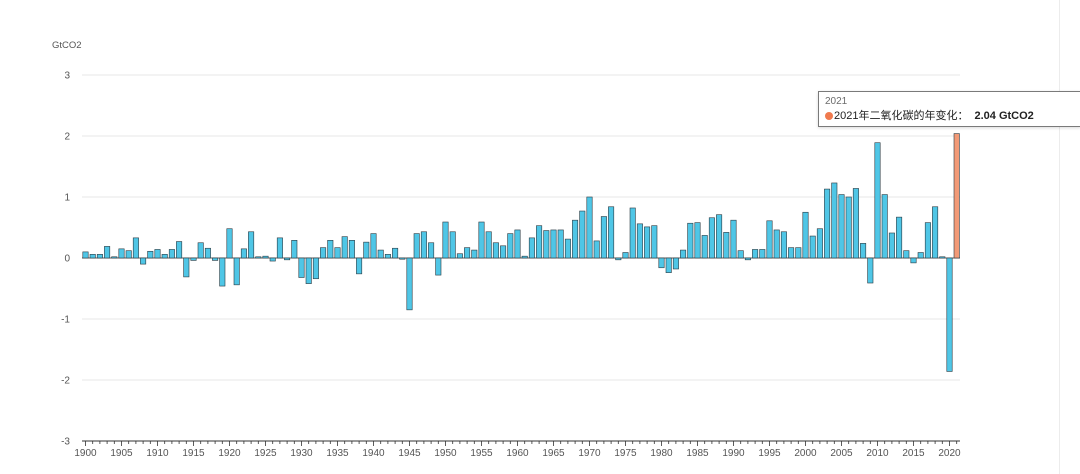 This screenshot has width=1080, height=474. I want to click on x-tick-label: 1915, so click(193, 453).